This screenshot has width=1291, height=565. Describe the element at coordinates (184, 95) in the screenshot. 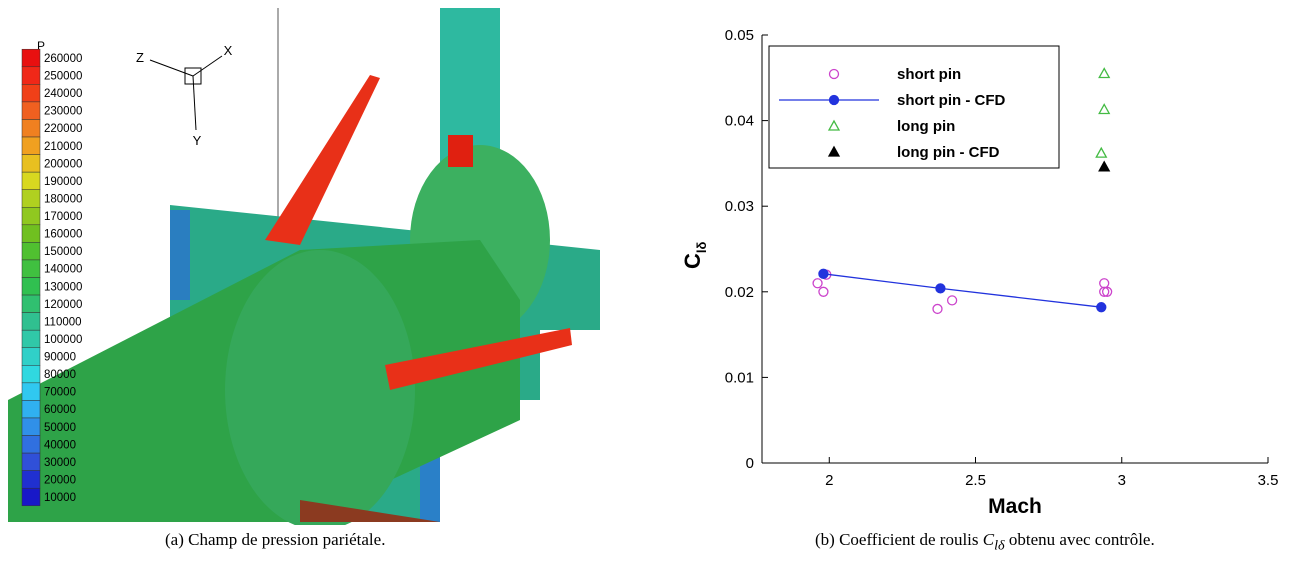

I see `axes-triad: Z X Y` at that location.